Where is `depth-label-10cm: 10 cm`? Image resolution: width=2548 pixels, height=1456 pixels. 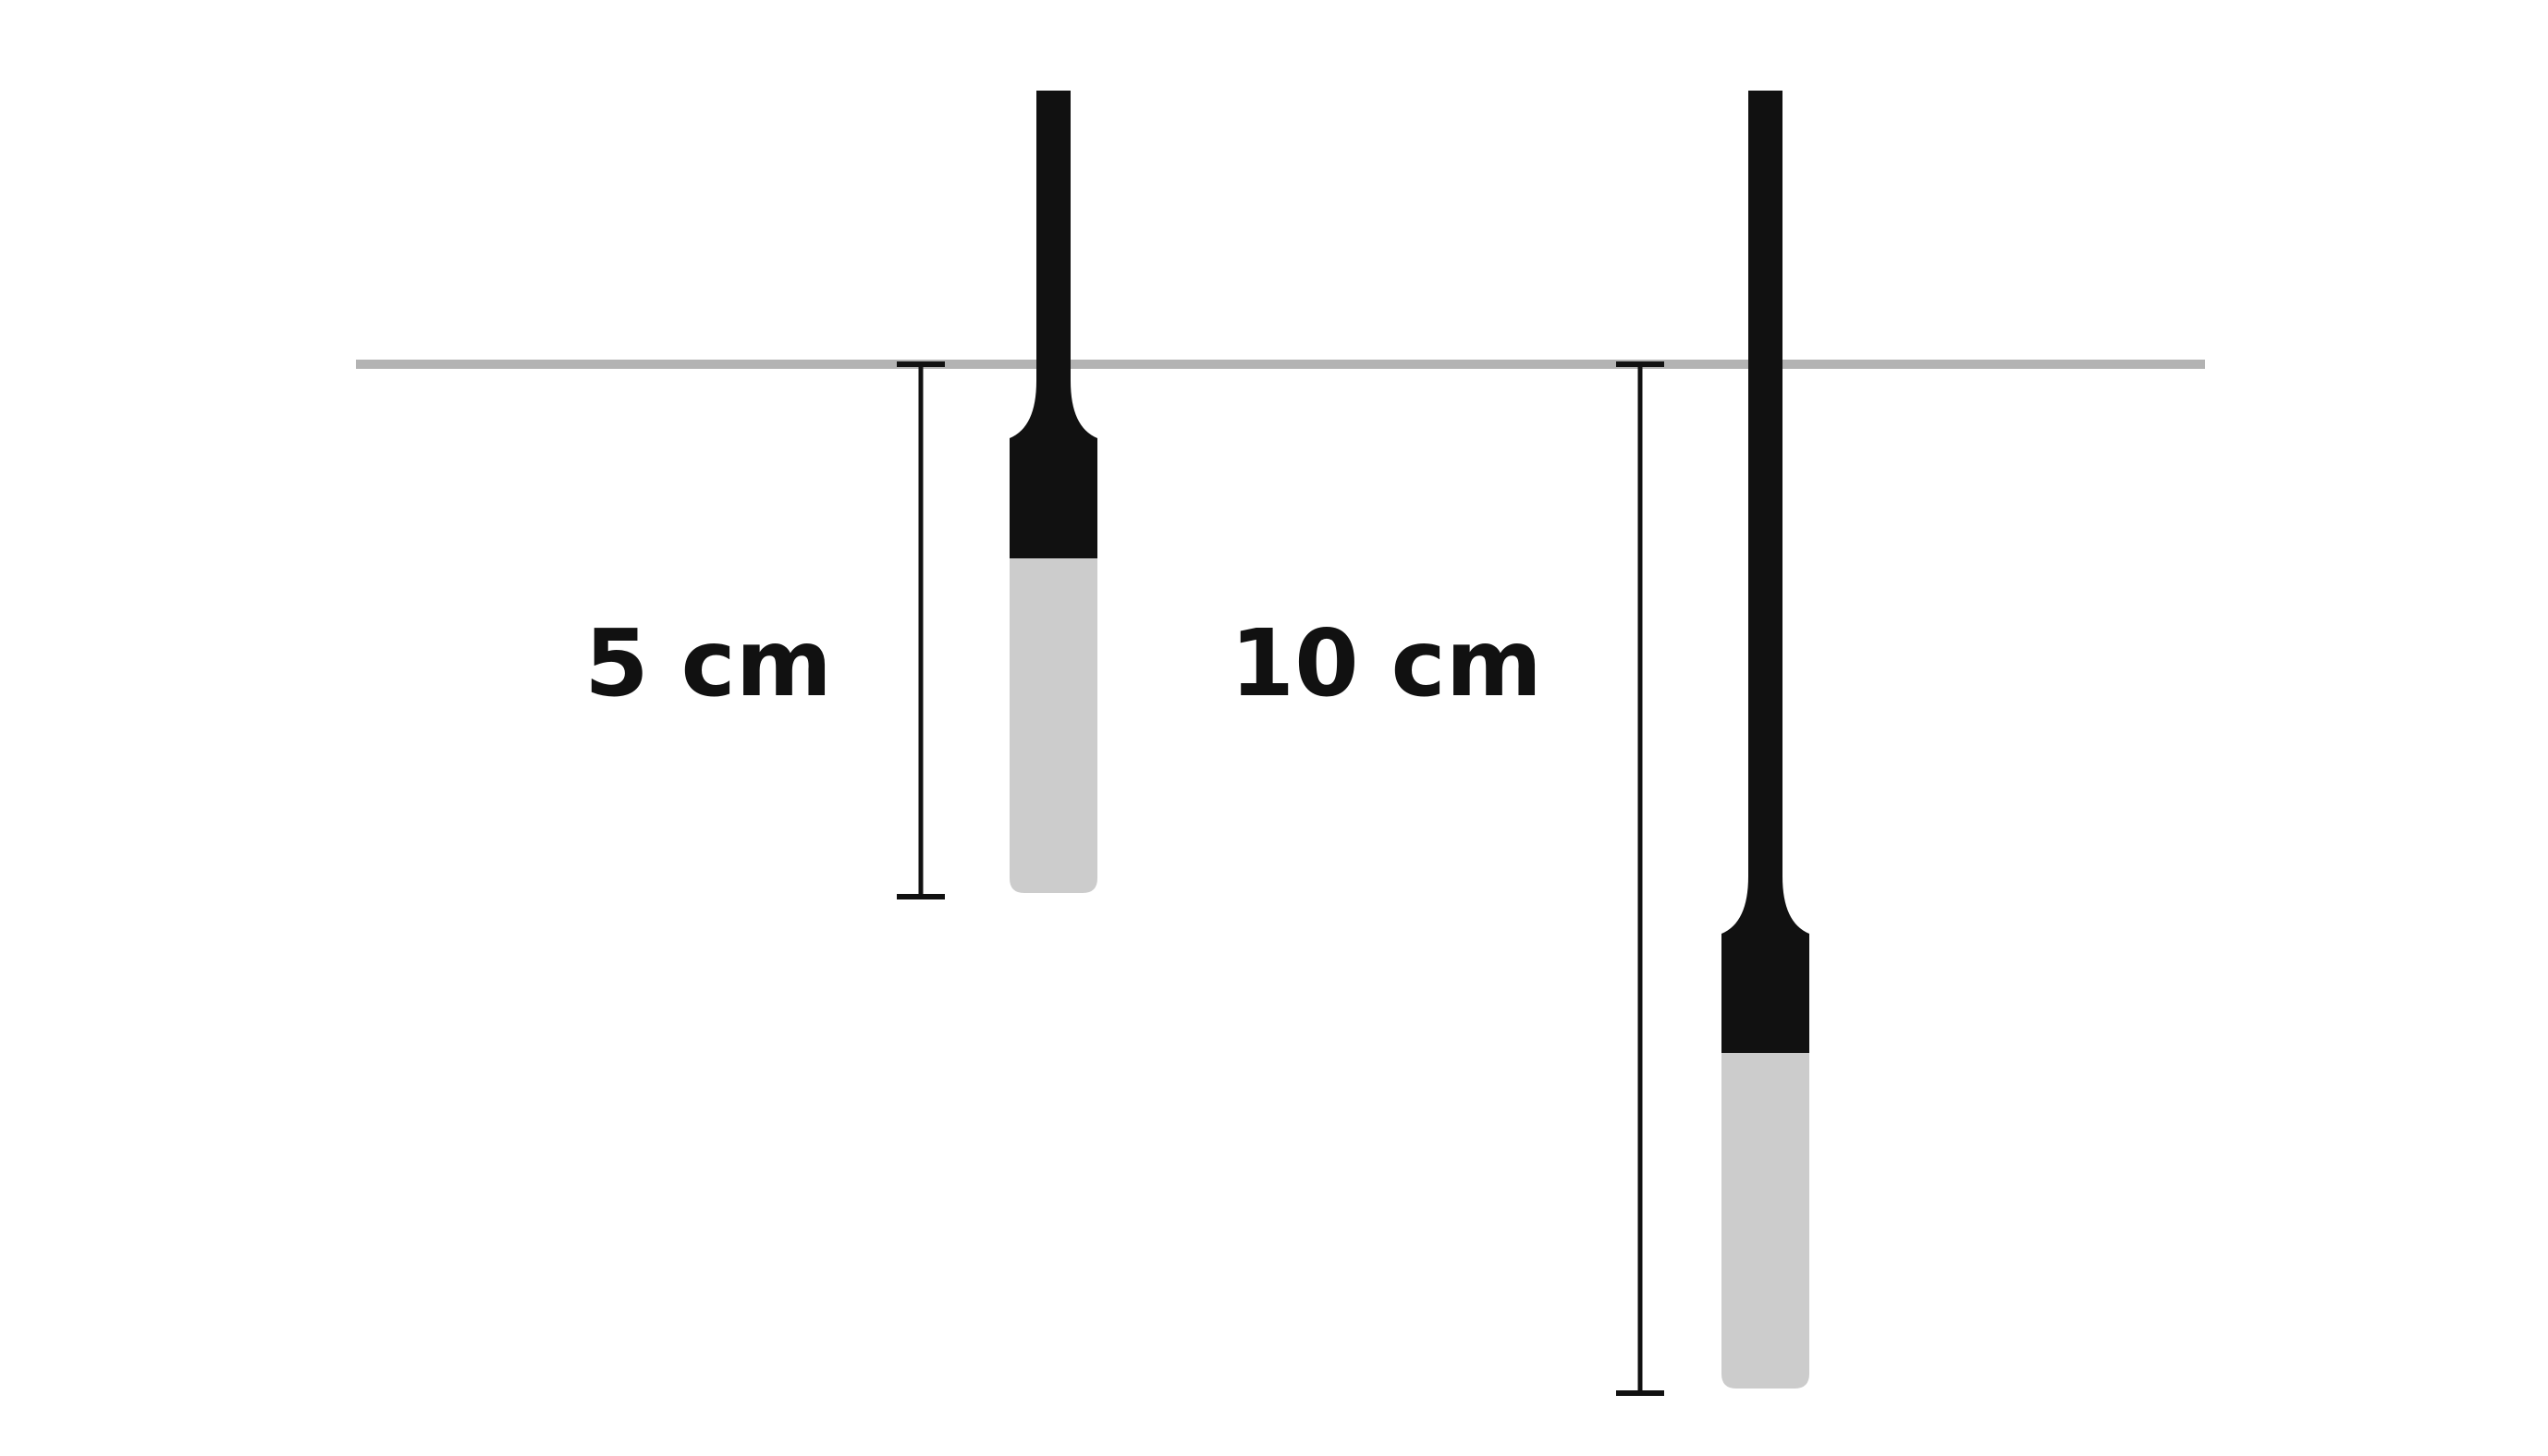
depth-label-10cm: 10 cm is located at coordinates (1387, 663).